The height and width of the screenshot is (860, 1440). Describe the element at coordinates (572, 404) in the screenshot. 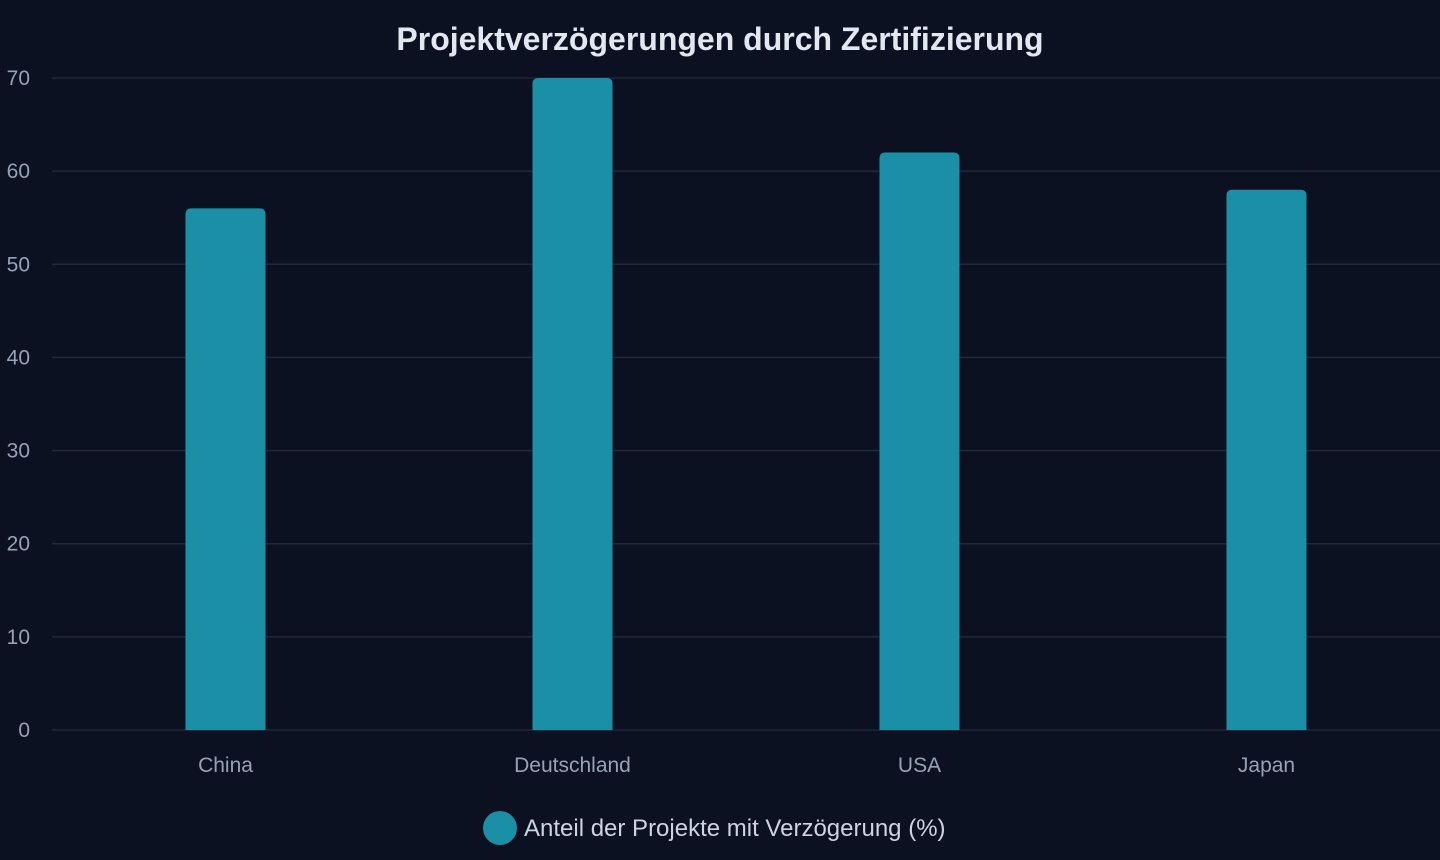

I see `bar-deutschland` at that location.